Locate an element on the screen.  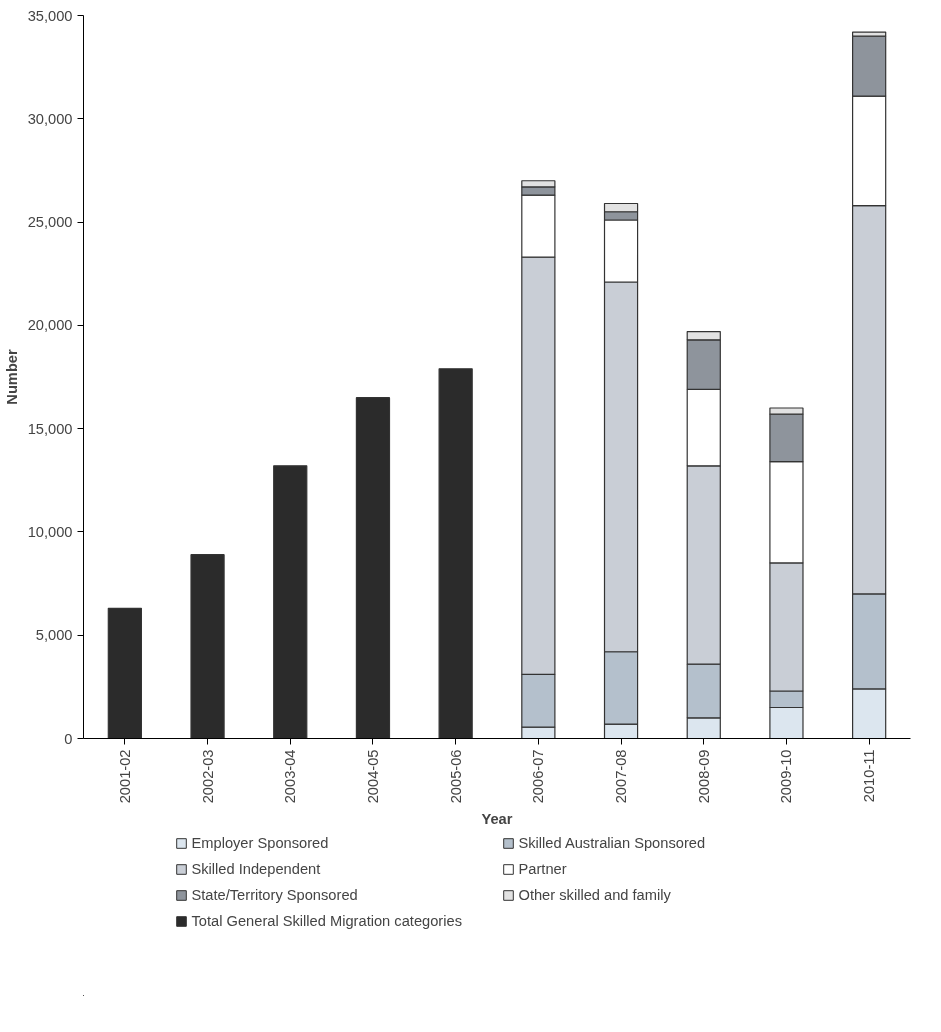
y-tick-label: 10,000 is located at coordinates (50, 531).